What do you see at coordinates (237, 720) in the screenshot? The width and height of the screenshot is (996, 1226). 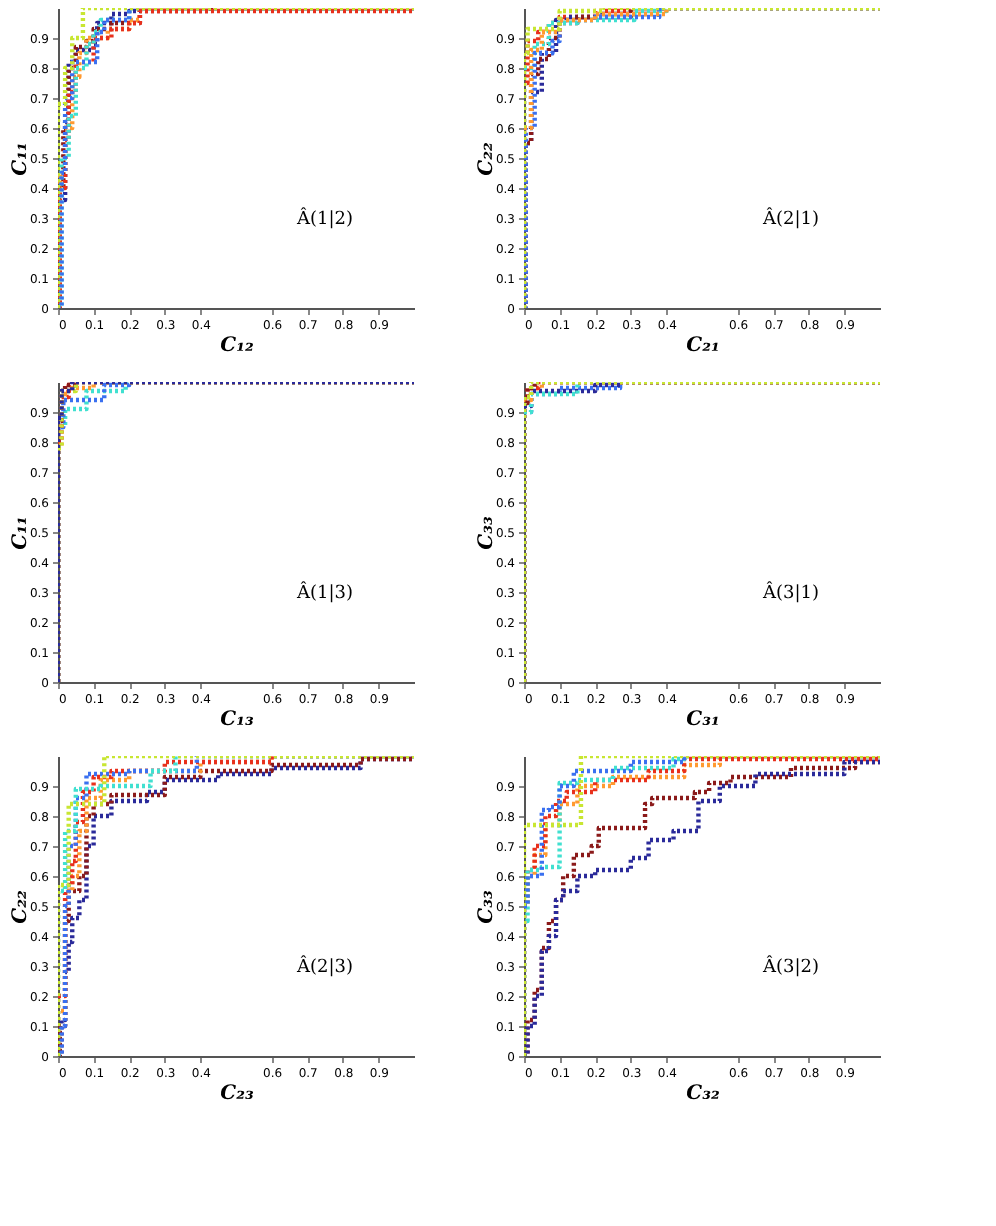 I see `x-axis-title: C₁₃` at bounding box center [237, 720].